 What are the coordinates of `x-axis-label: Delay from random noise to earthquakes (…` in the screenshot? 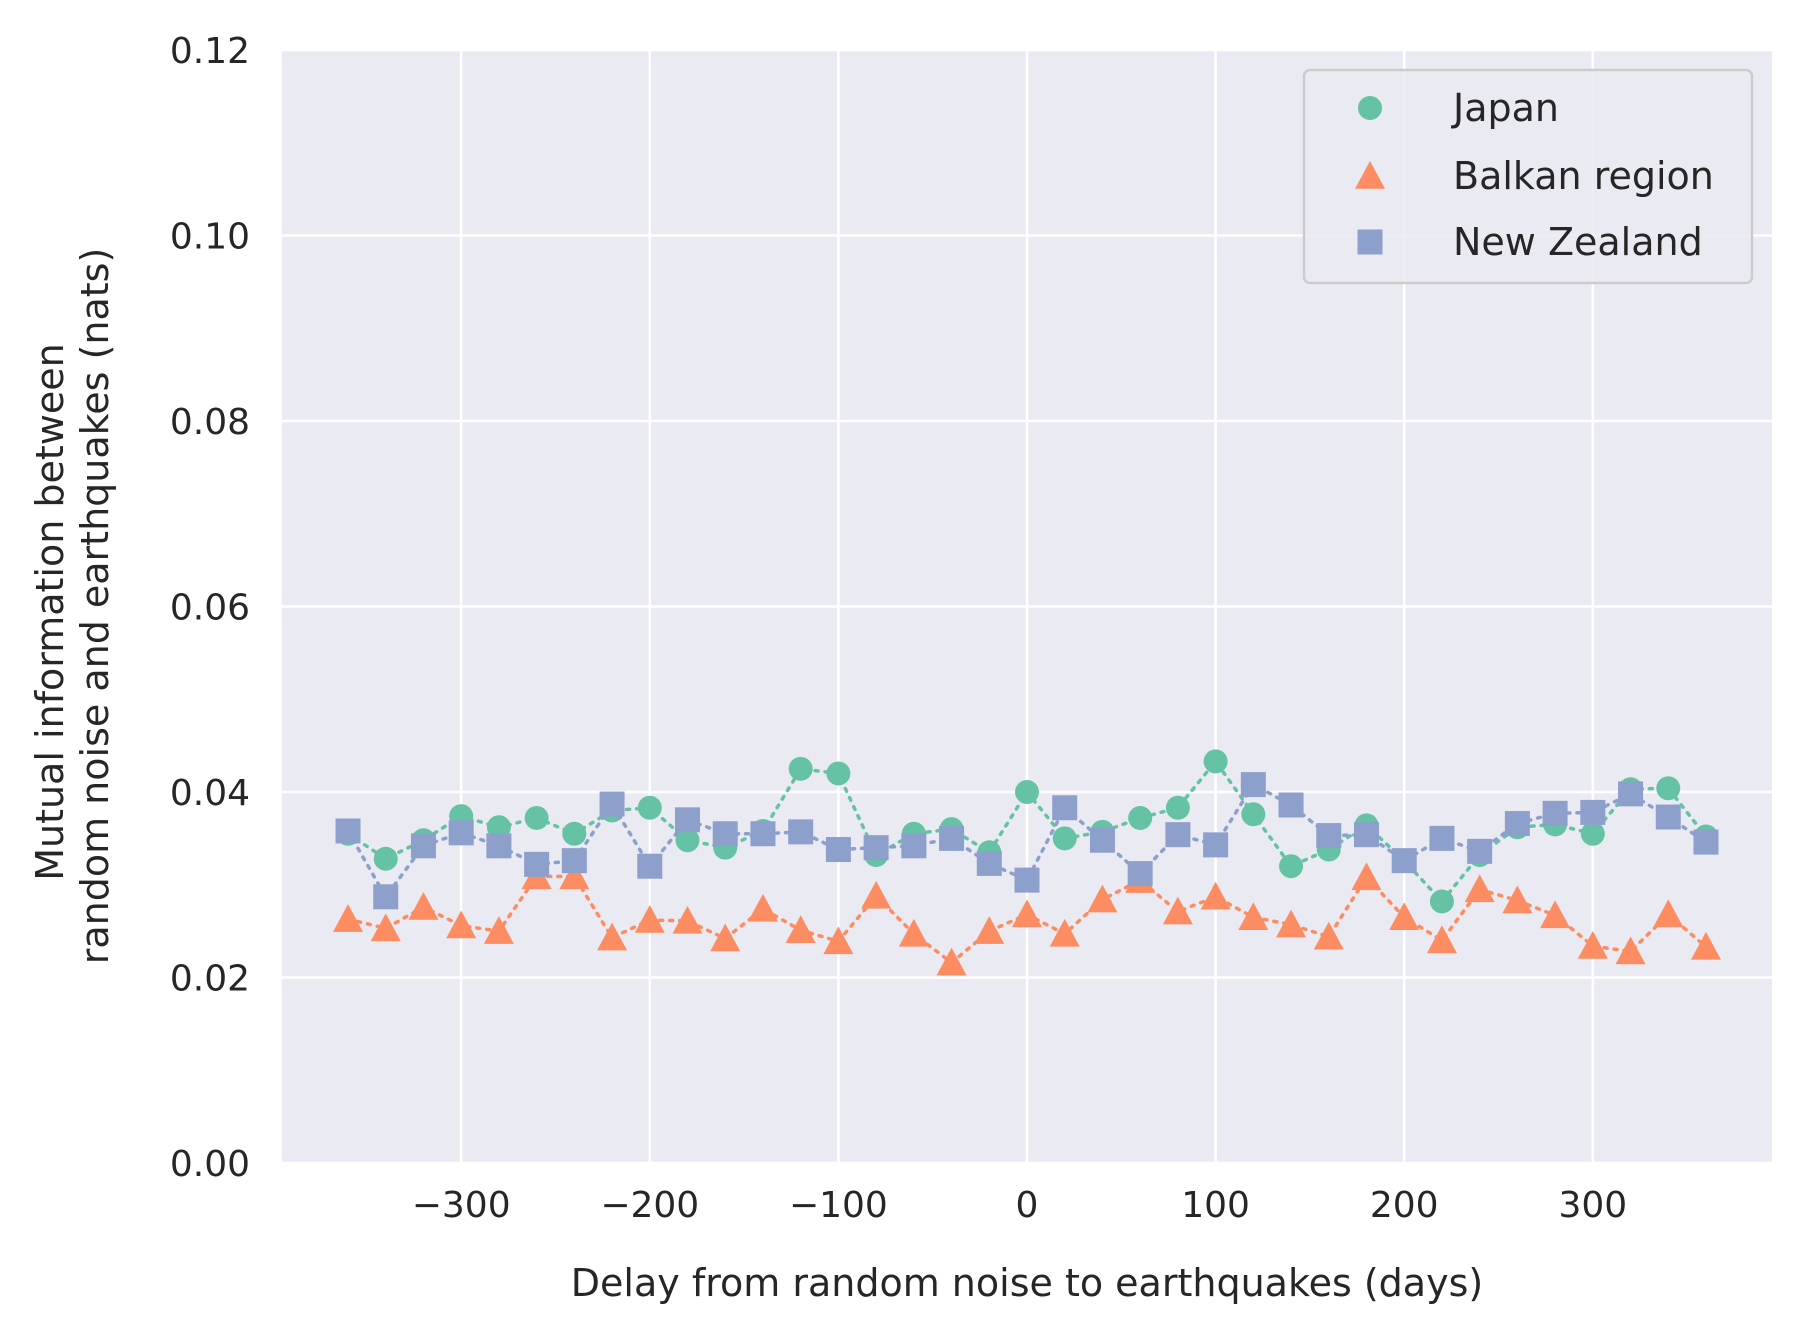 It's located at (1027, 1283).